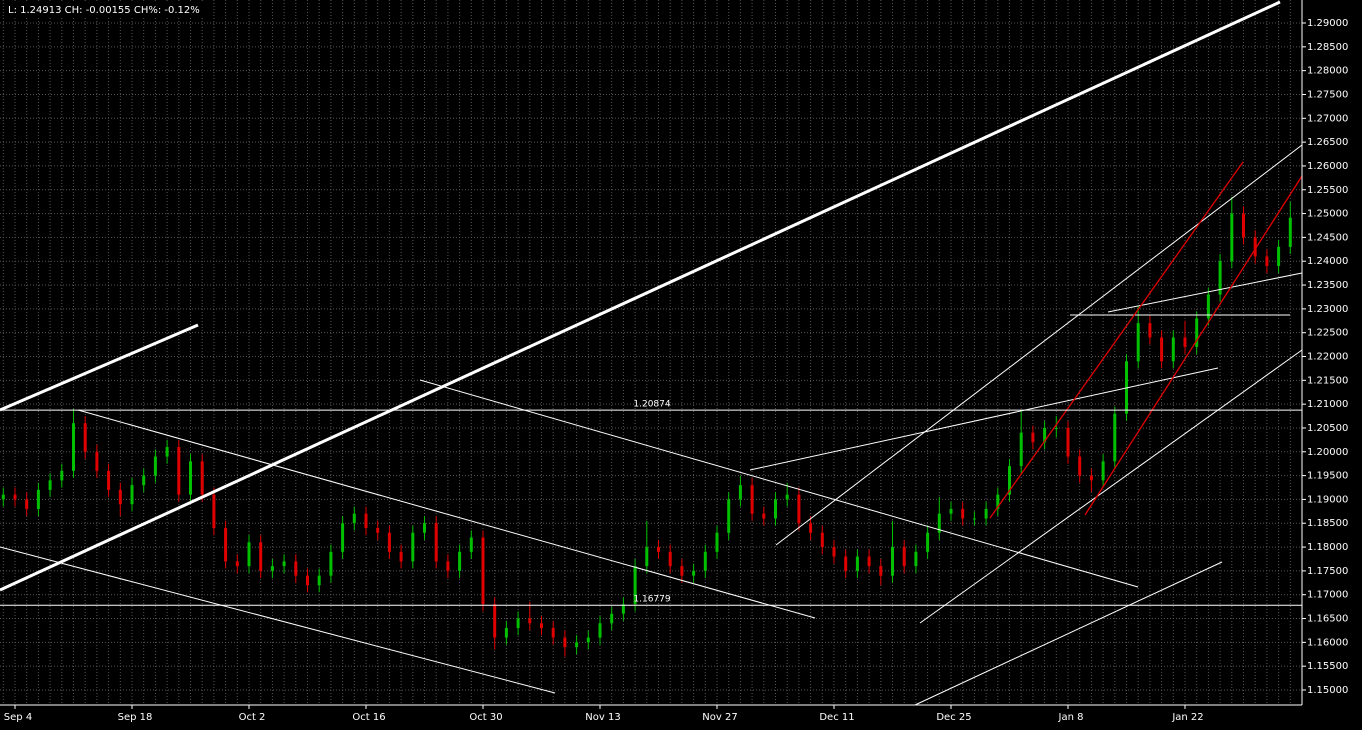 This screenshot has height=730, width=1362. I want to click on y-tick-label: 1.17500, so click(1327, 571).